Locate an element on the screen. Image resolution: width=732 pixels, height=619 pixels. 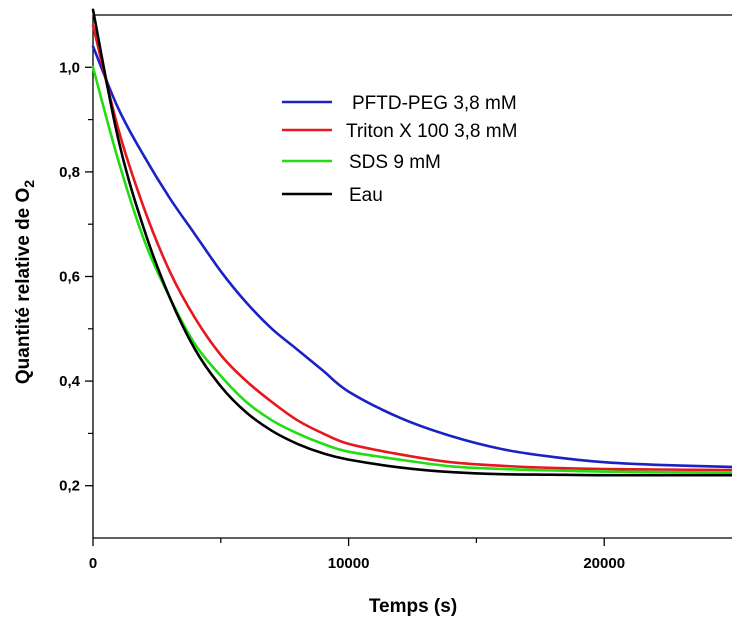
y-tick-label: 0,2 is located at coordinates (69, 486).